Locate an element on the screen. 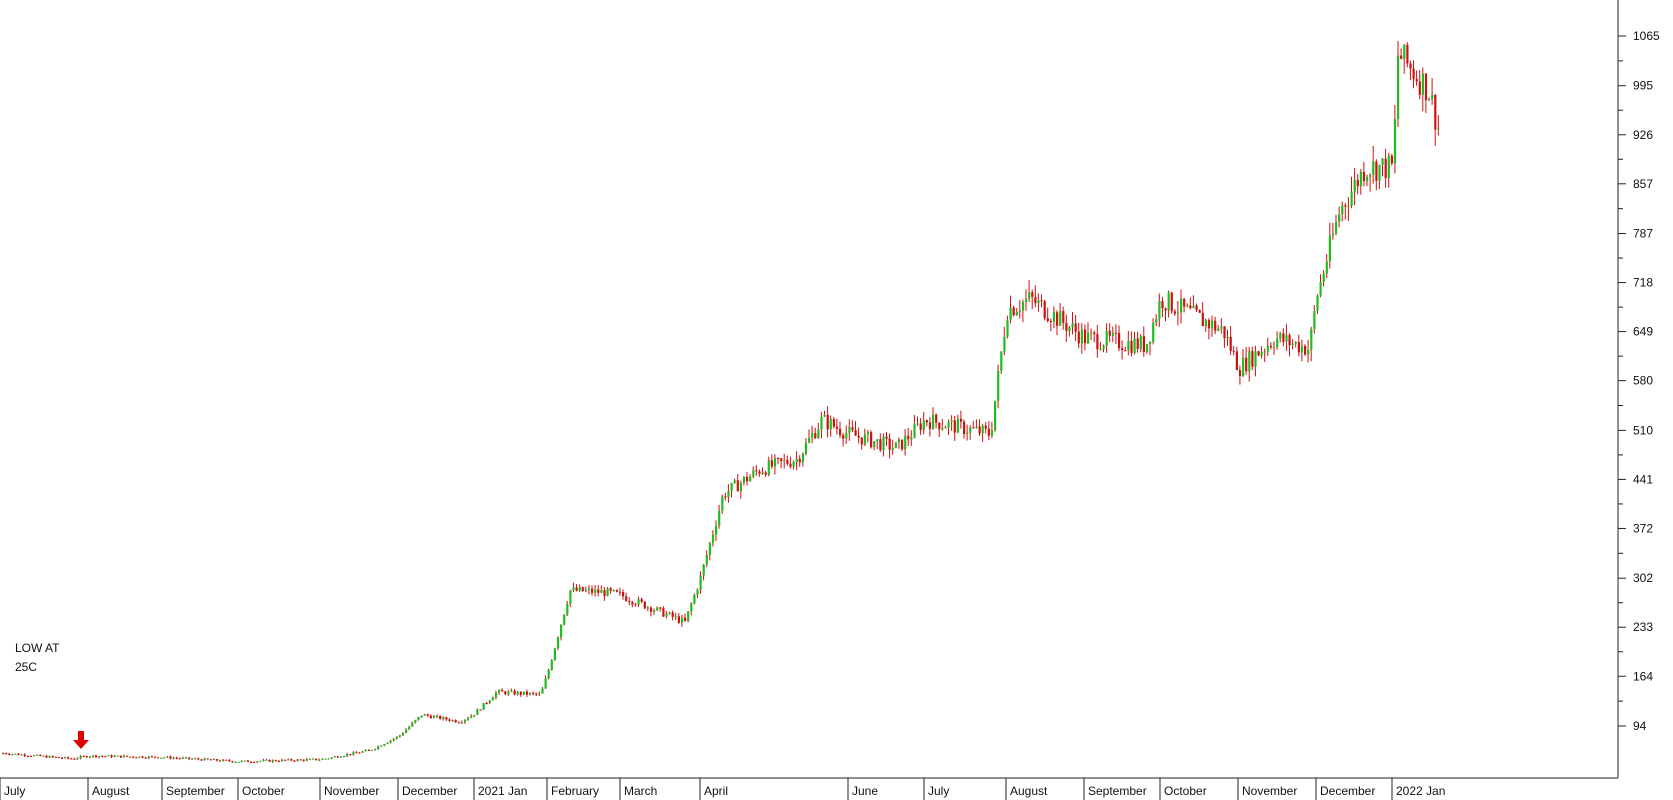  x-tick-label: November is located at coordinates (1269, 791).